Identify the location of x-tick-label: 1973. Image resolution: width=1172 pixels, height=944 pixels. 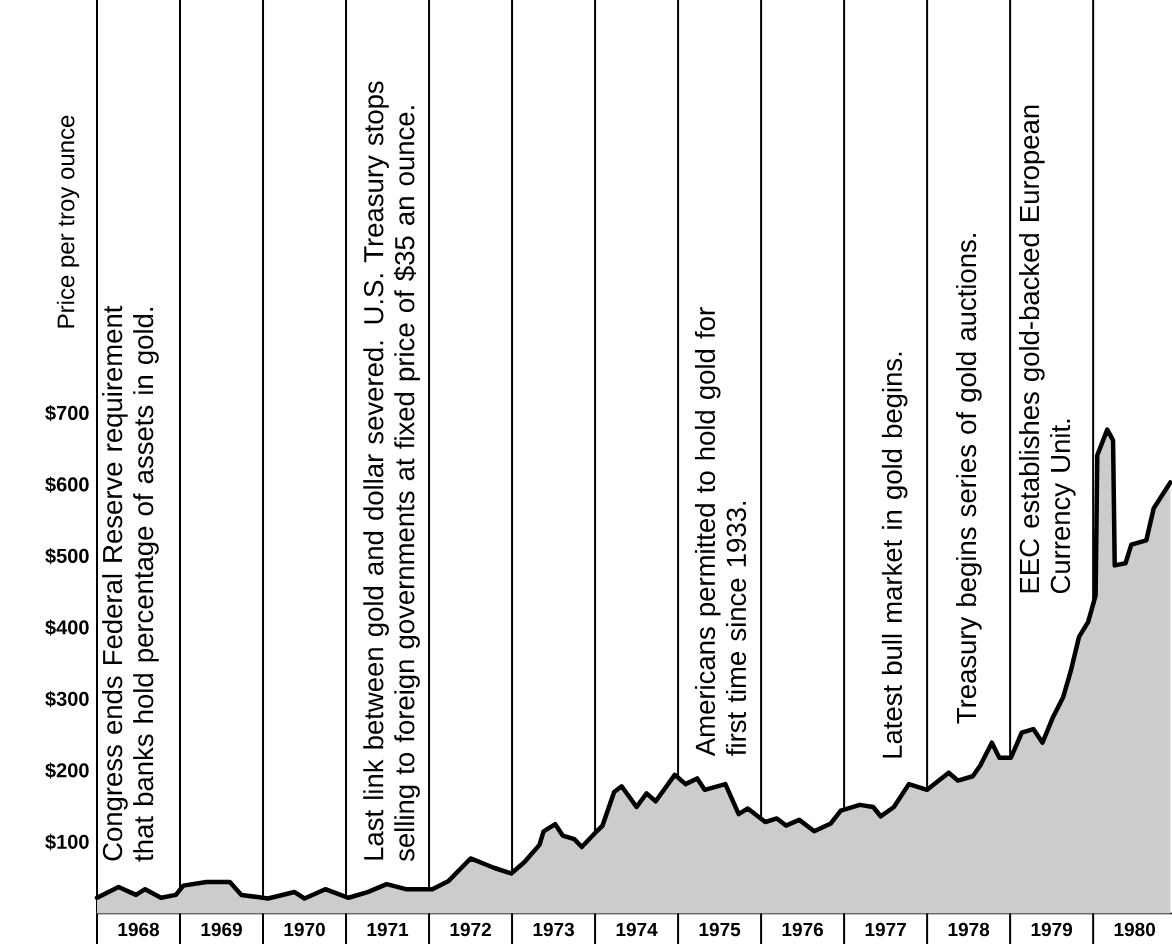
(553, 929).